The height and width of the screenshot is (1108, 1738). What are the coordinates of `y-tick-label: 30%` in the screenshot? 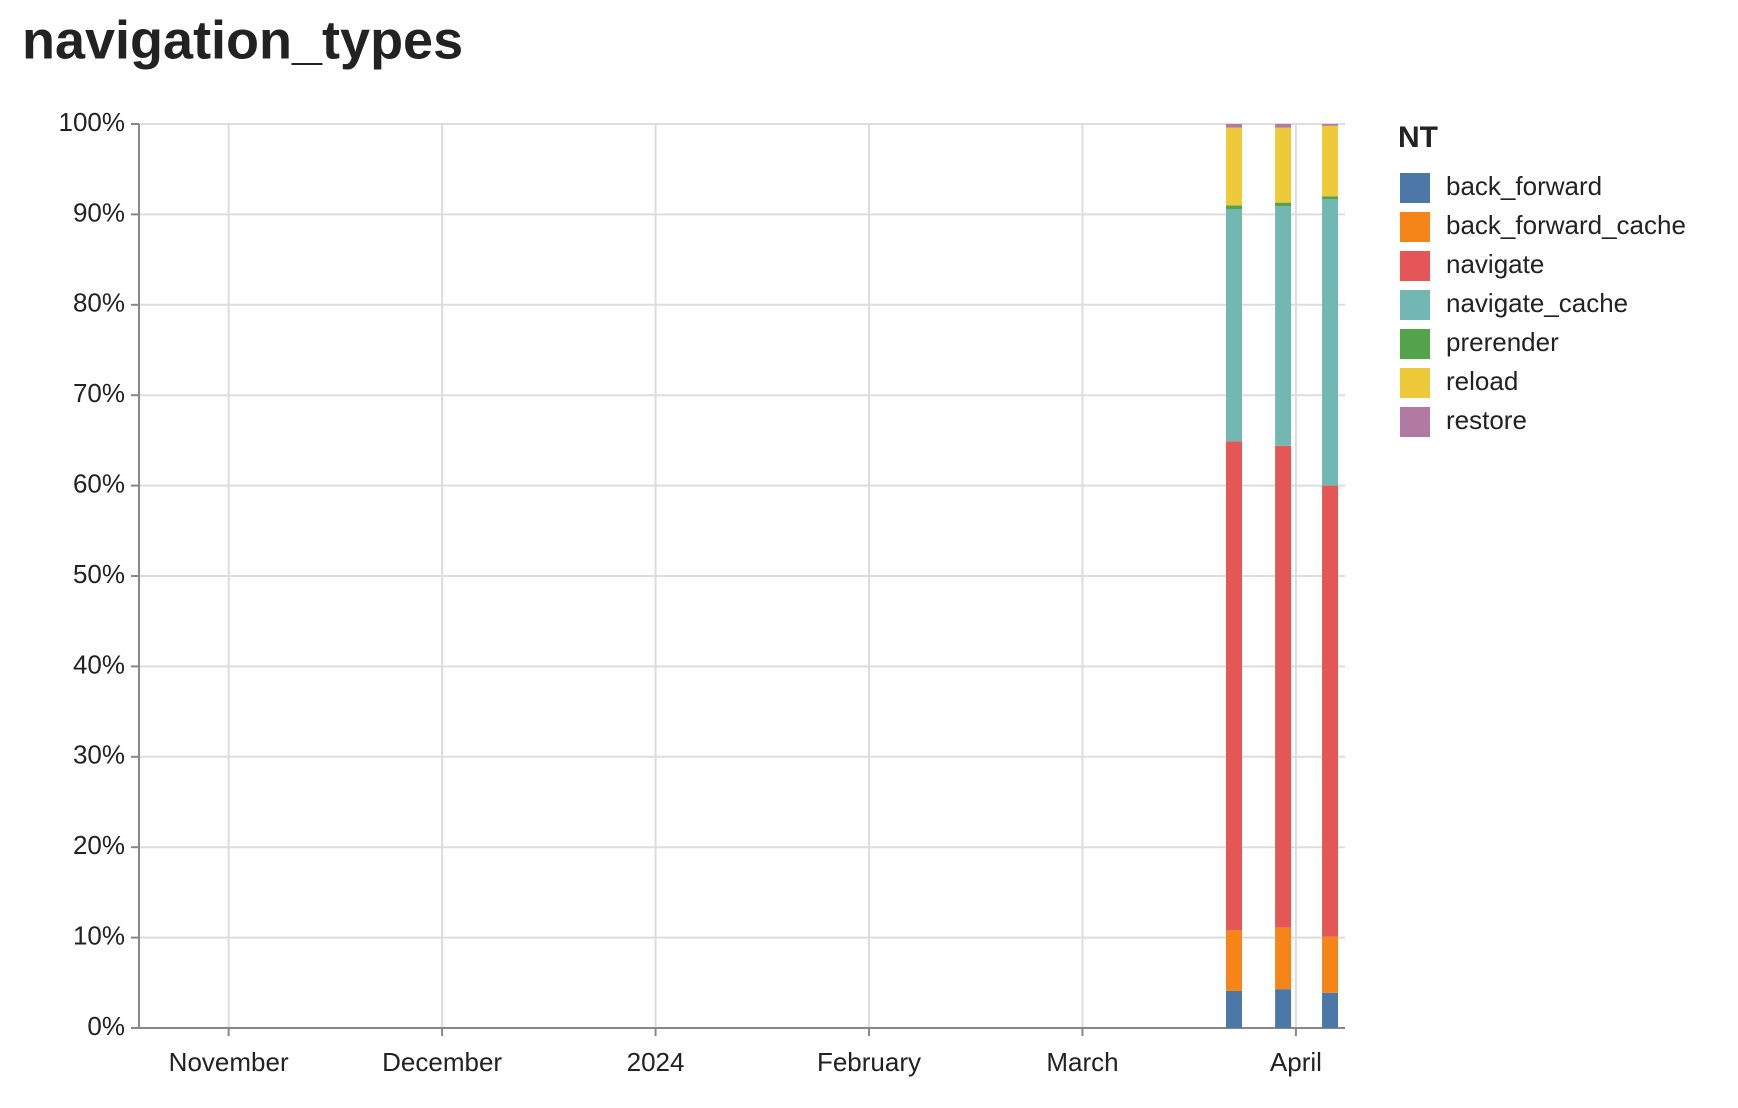 It's located at (99, 755).